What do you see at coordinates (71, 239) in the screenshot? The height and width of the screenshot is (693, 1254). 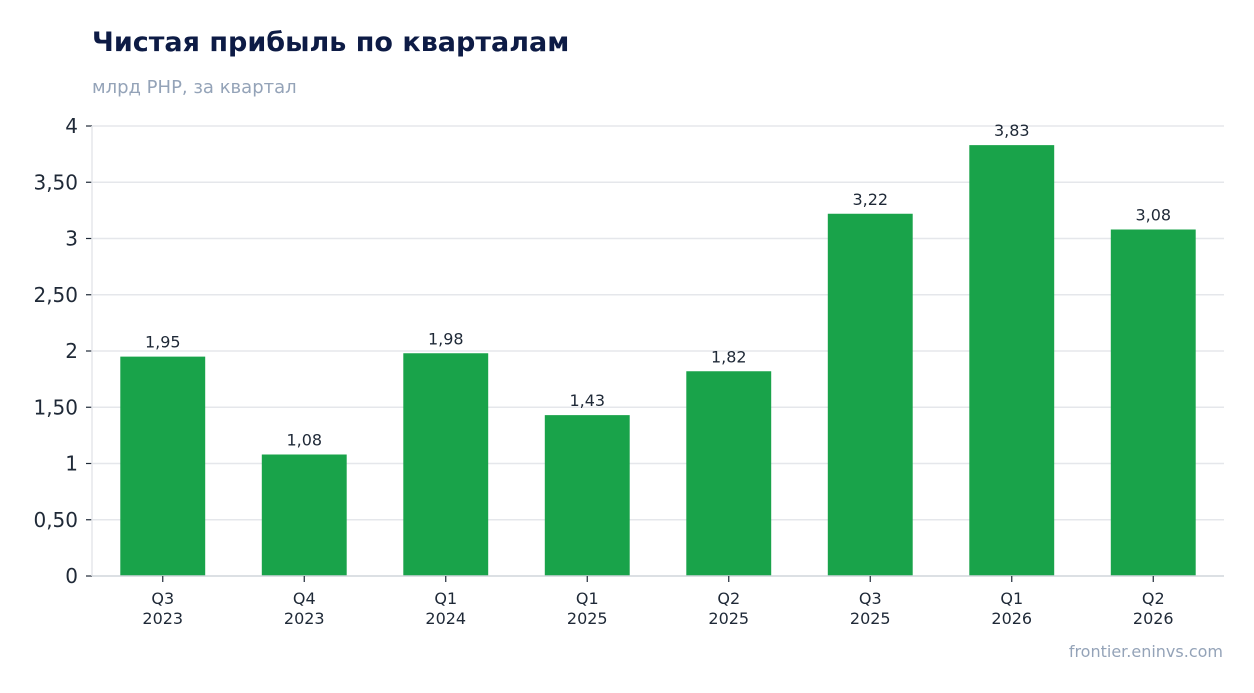 I see `y-tick-label: 3` at bounding box center [71, 239].